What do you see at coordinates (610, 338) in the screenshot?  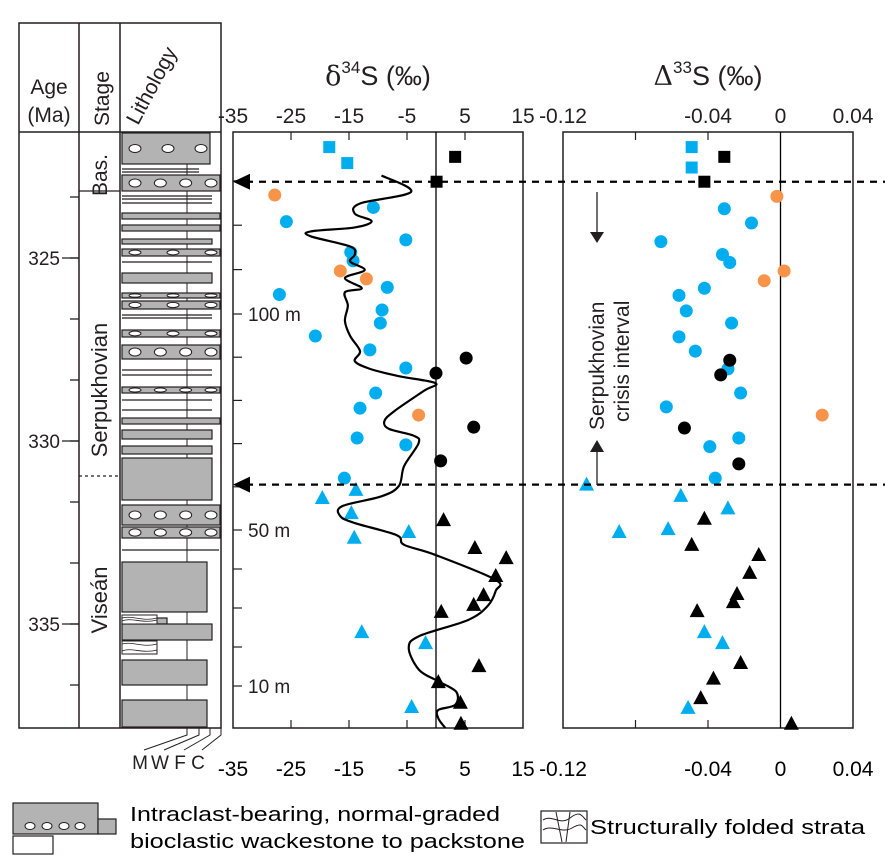 I see `crisis-interval-annotation: Serpukhovian crisis interval` at bounding box center [610, 338].